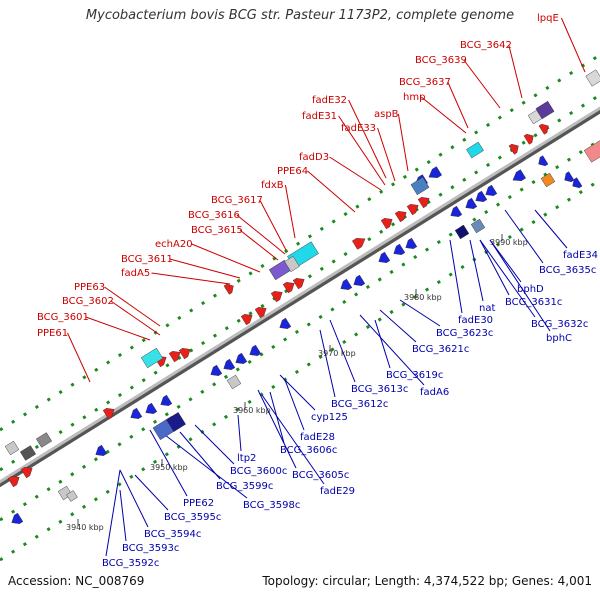 The image size is (600, 600). I want to click on forward-gene-label: fadD3, so click(314, 157).